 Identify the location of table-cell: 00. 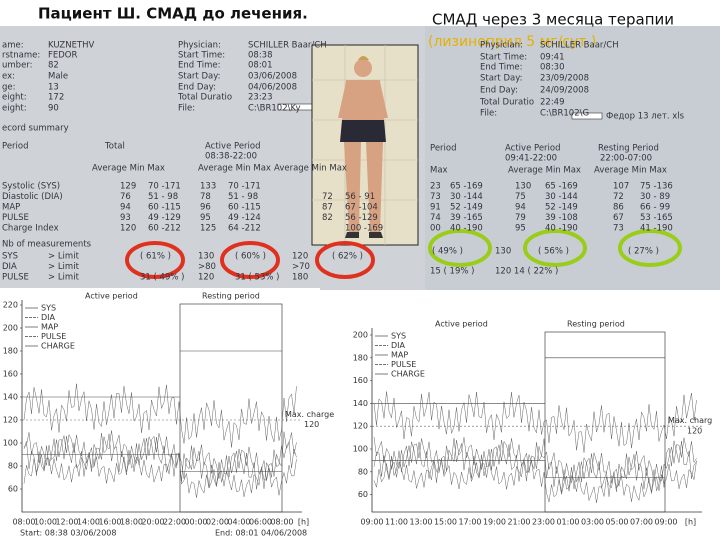
(435, 229).